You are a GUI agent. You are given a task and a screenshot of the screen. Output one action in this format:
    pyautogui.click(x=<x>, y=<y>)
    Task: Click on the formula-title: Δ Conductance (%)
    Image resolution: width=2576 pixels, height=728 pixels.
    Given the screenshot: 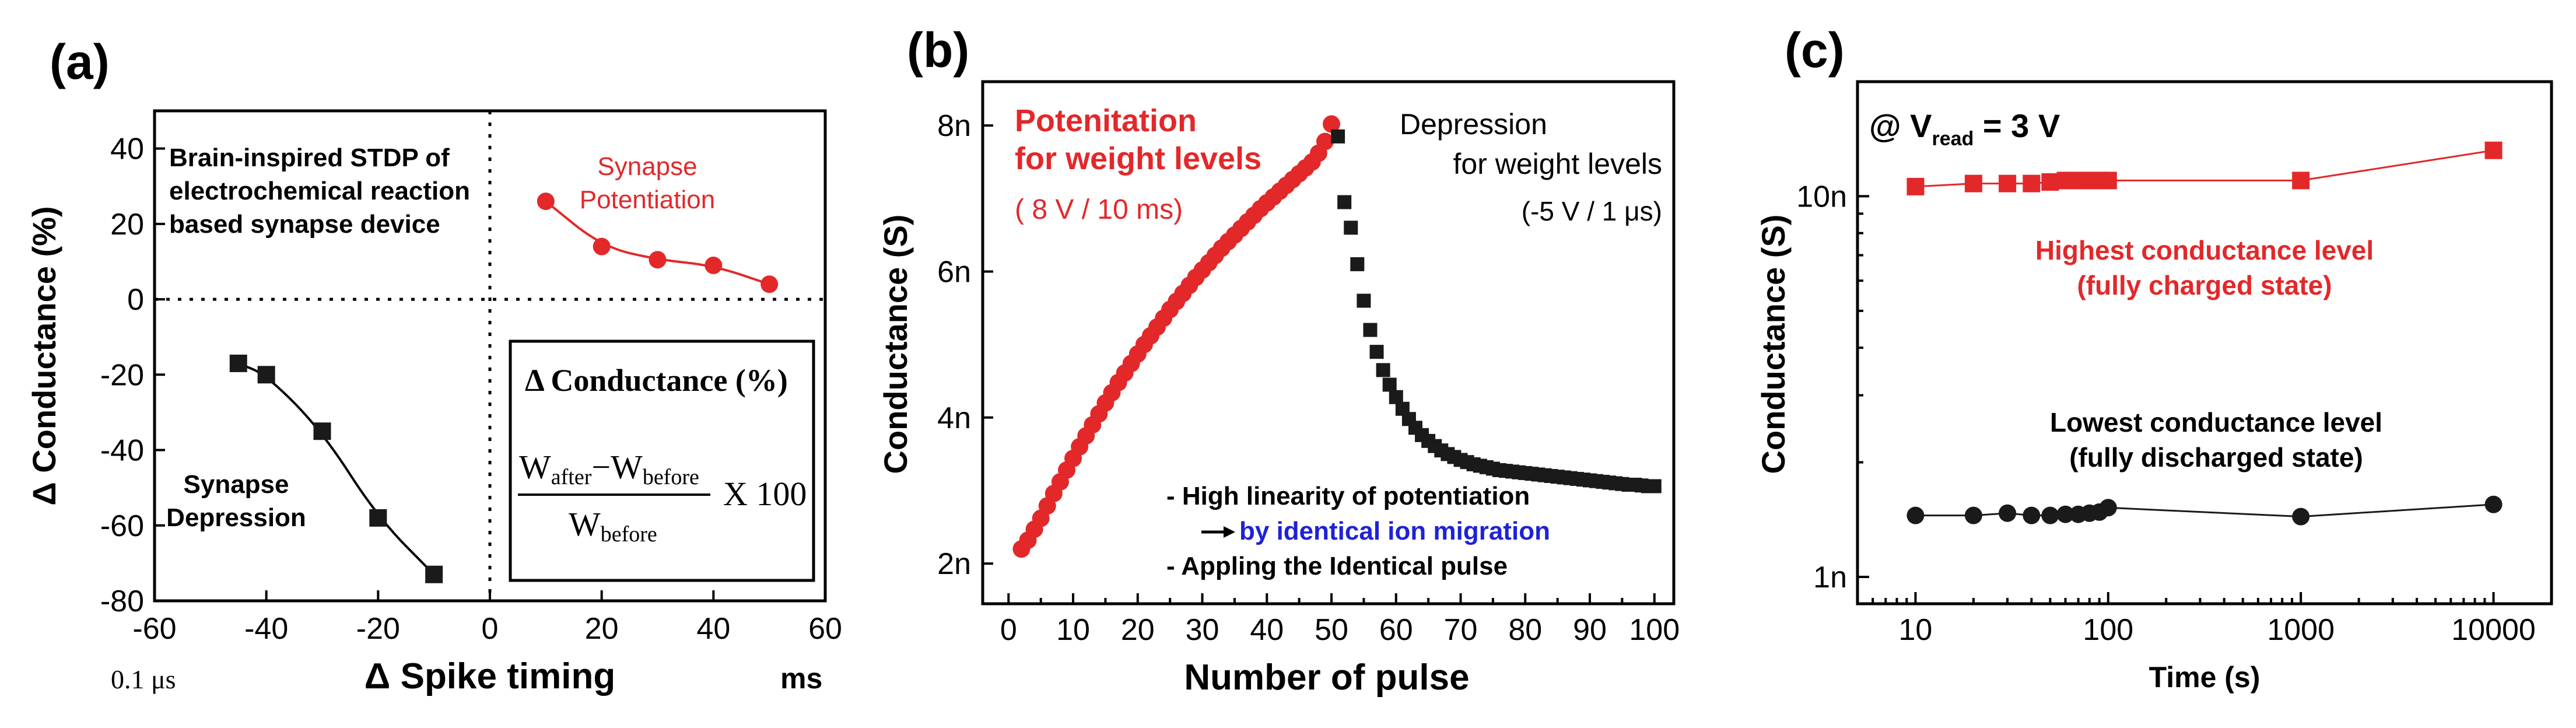 What is the action you would take?
    pyautogui.click(x=656, y=380)
    